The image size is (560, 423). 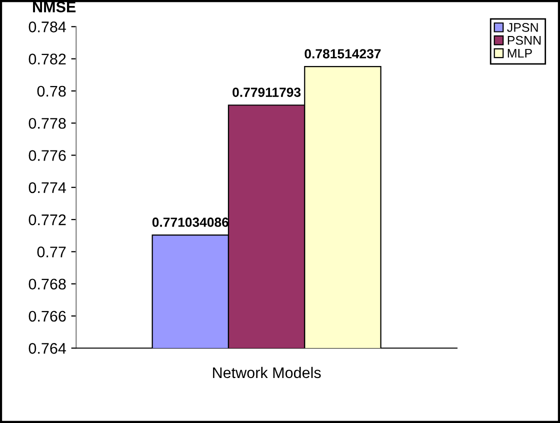 What do you see at coordinates (190, 222) in the screenshot?
I see `data-label: 0.771034086` at bounding box center [190, 222].